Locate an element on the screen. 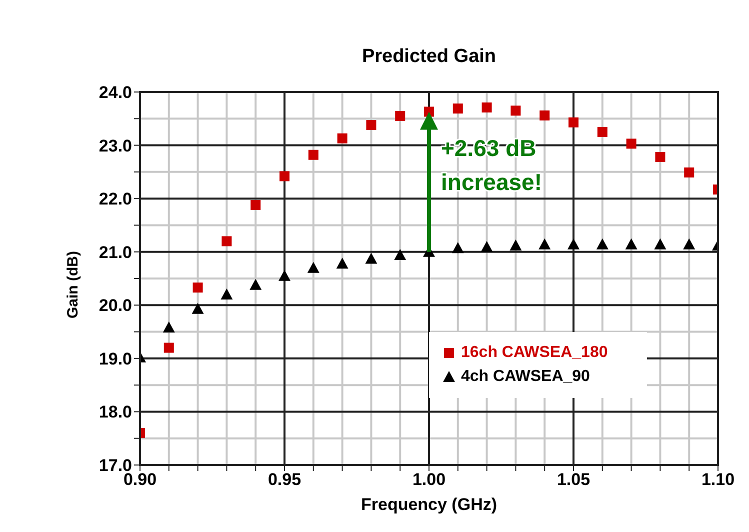 This screenshot has height=532, width=749. y-tick-label: 24.0 is located at coordinates (115, 92).